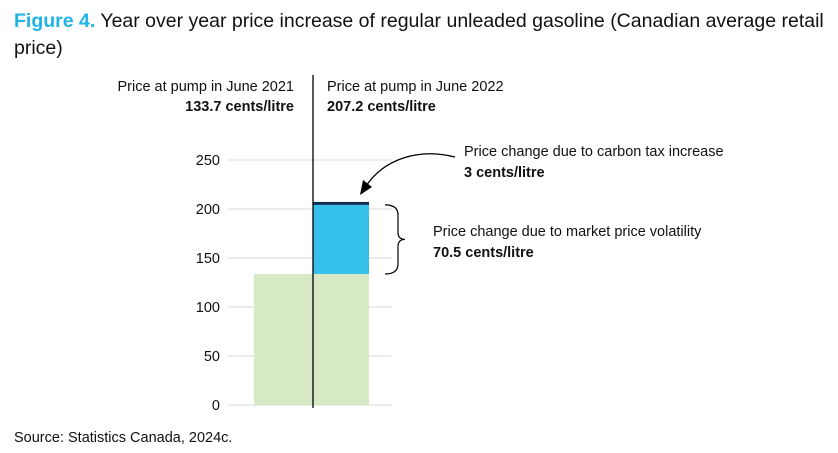 This screenshot has width=838, height=453. Describe the element at coordinates (208, 308) in the screenshot. I see `y-tick-label-100: 100` at that location.